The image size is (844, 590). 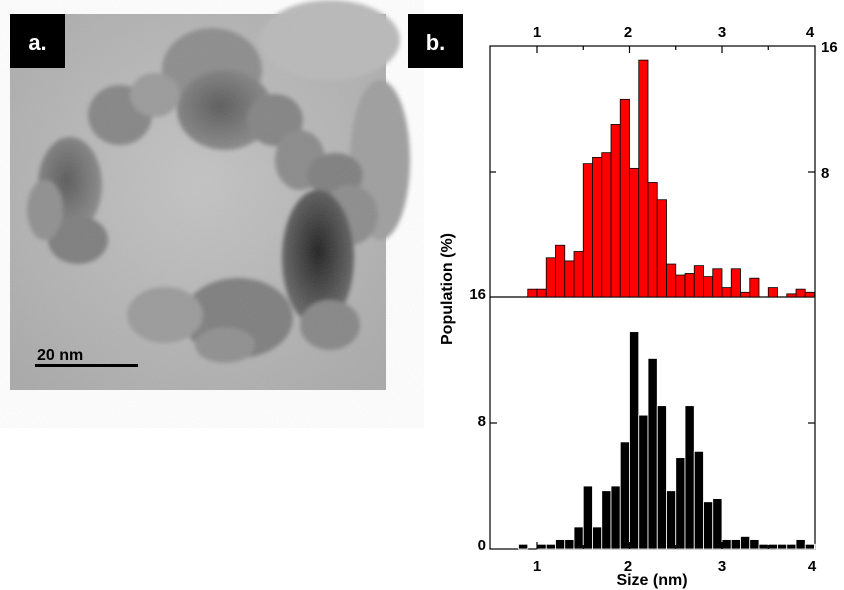 I want to click on scale-bar: 20 nm, so click(x=86, y=357).